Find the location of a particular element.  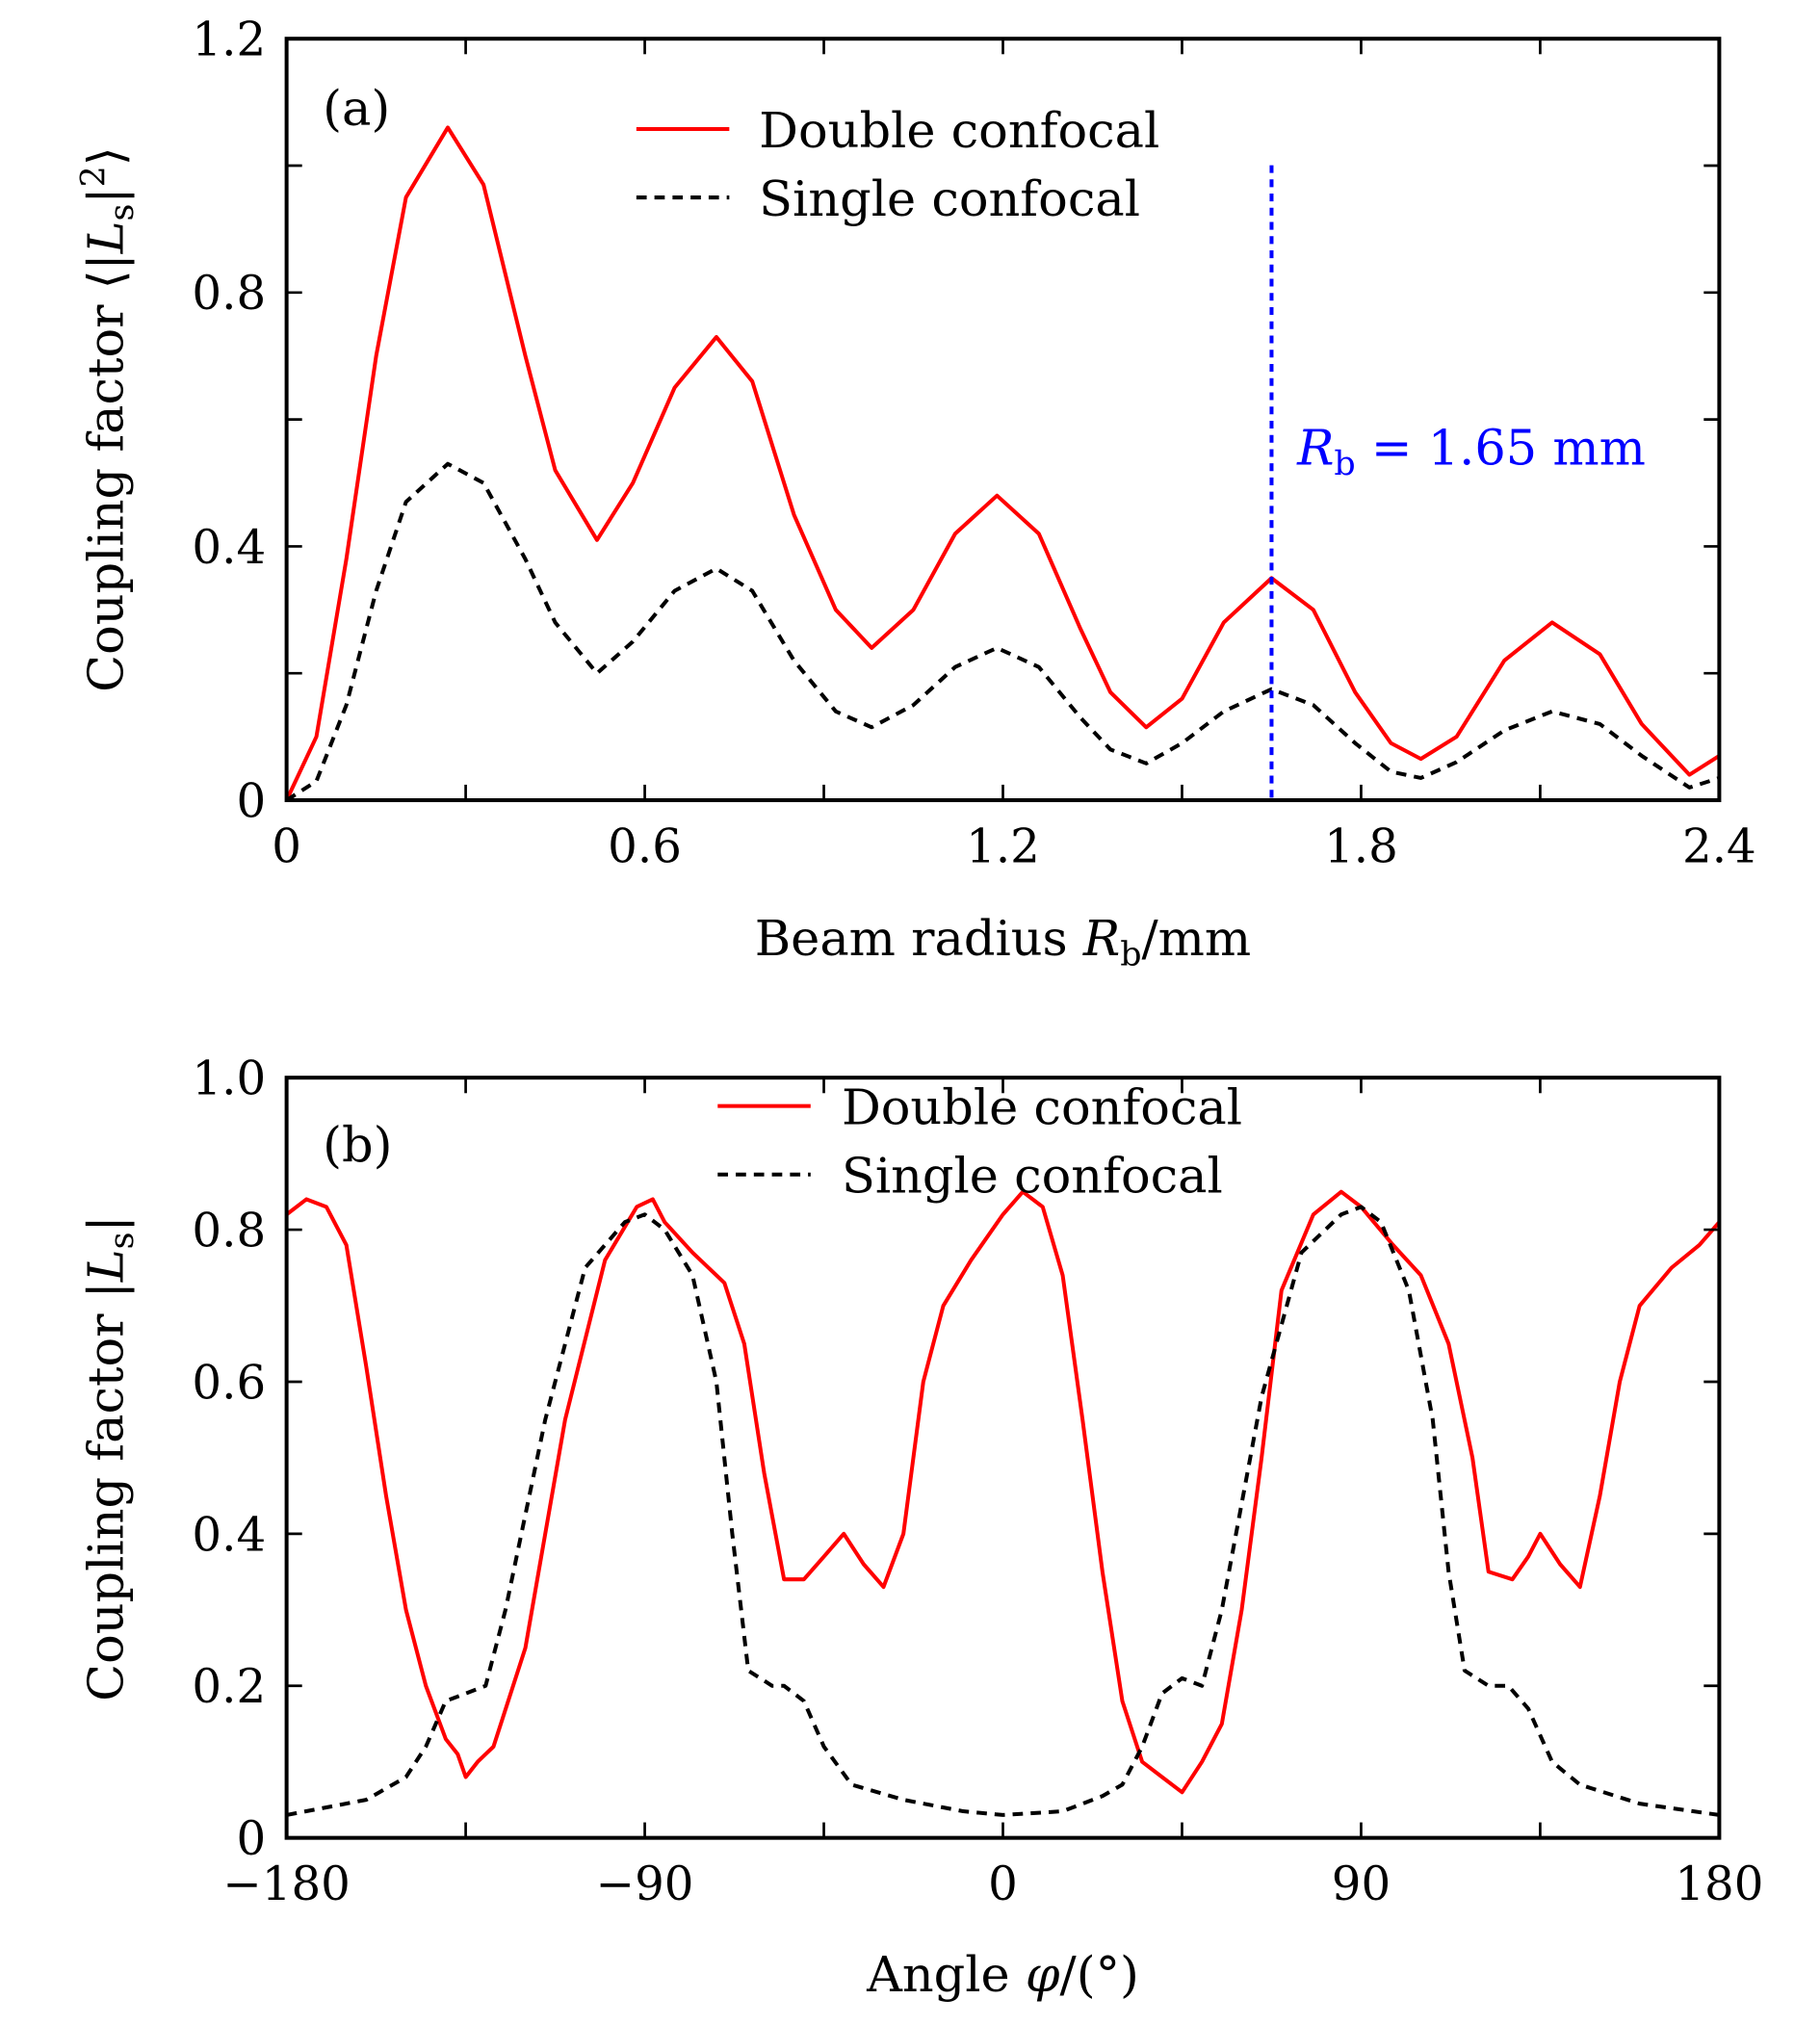

ylabel-a-pre: Coupling factor ⟨| is located at coordinates (106, 473).